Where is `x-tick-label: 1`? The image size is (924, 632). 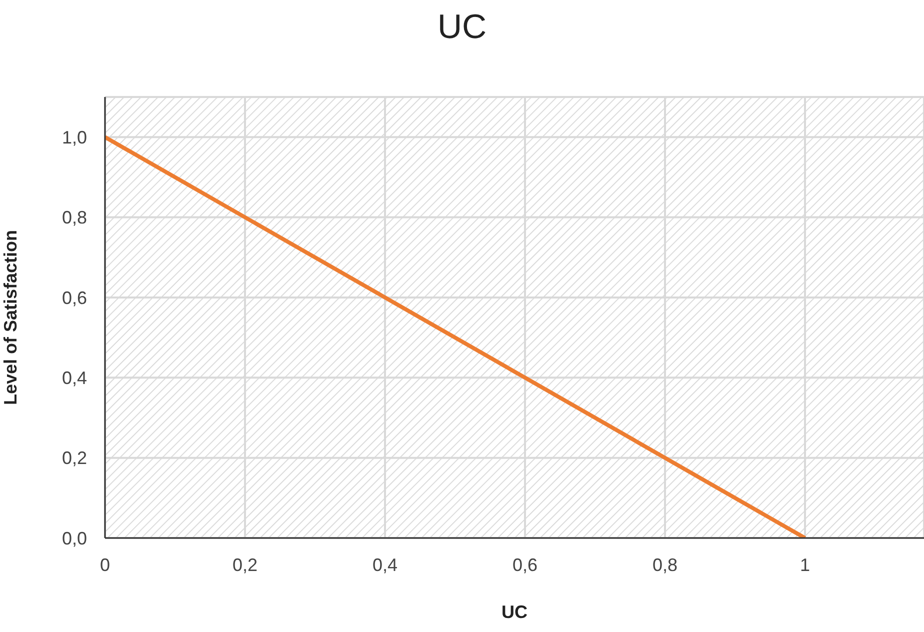 x-tick-label: 1 is located at coordinates (805, 564).